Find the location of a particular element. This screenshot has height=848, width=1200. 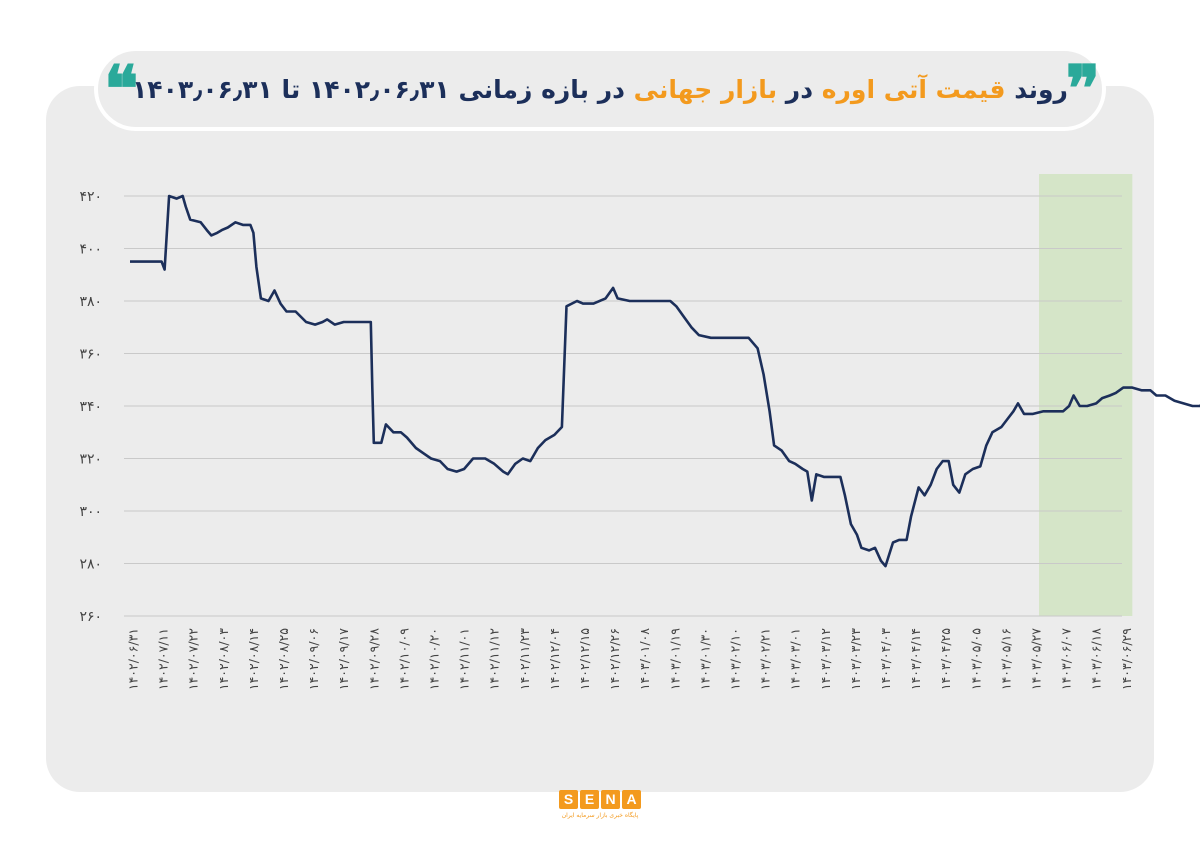

x-tick-label: ۱۴۰۲/۰۸/۲۵ is located at coordinates (283, 659).